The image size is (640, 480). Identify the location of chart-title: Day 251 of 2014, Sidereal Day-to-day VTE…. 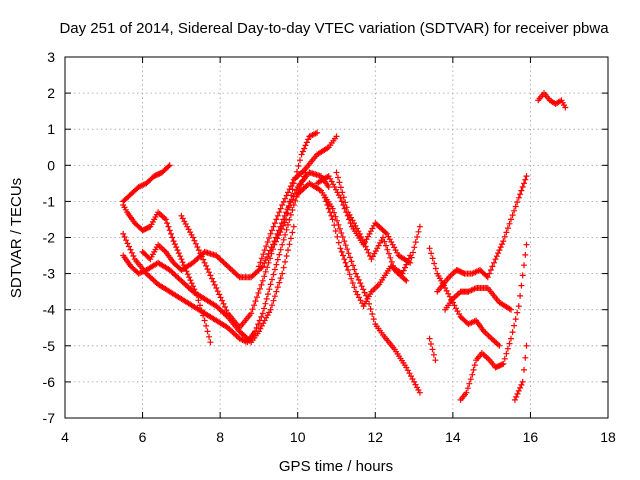
(334, 28).